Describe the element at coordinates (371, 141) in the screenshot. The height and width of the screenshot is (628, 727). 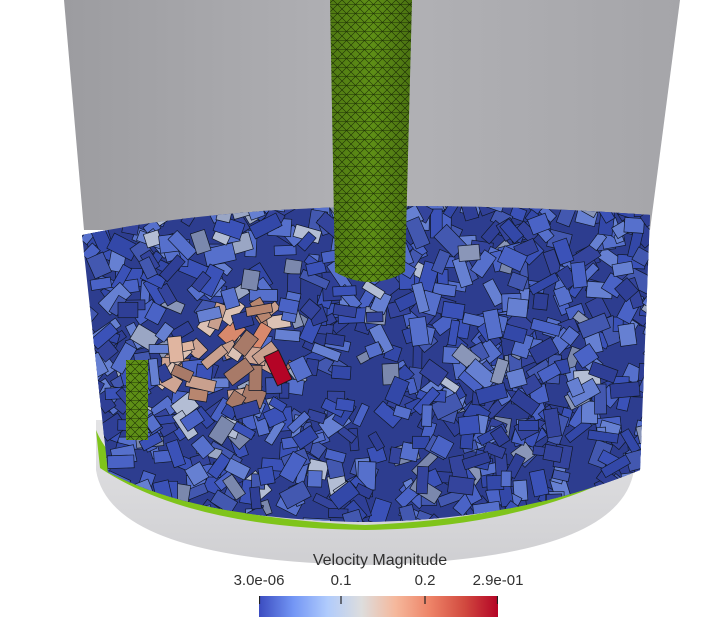
I see `impeller-shaft` at that location.